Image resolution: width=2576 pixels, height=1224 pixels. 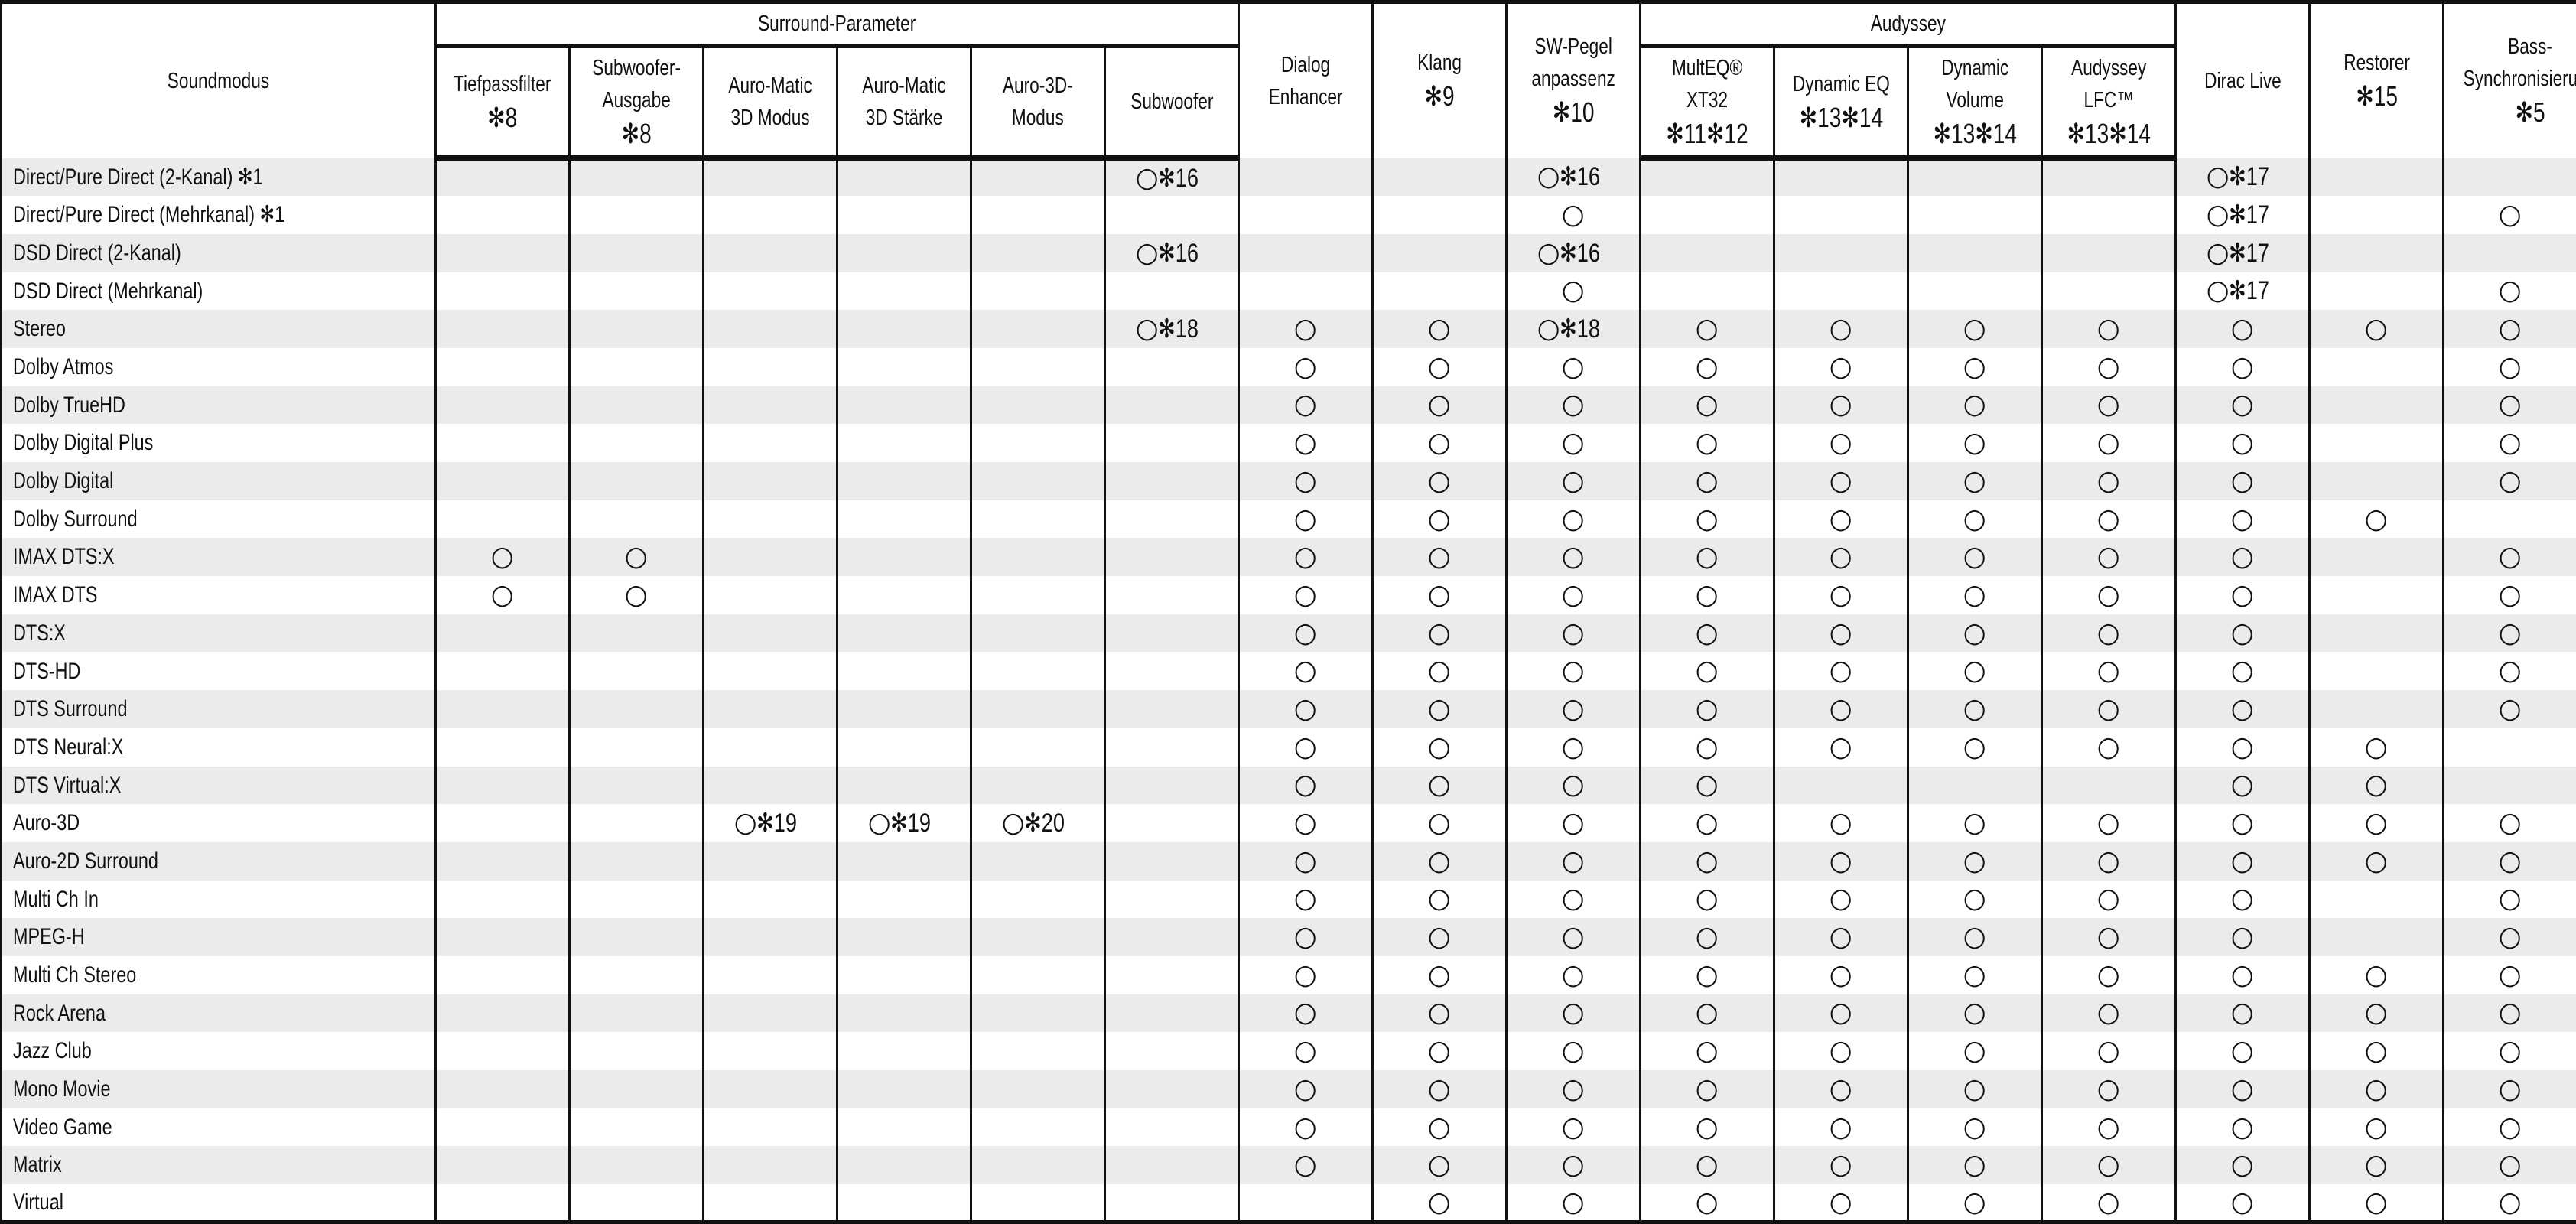 I want to click on support-cell-dialog-enhancer: ○, so click(x=1306, y=671).